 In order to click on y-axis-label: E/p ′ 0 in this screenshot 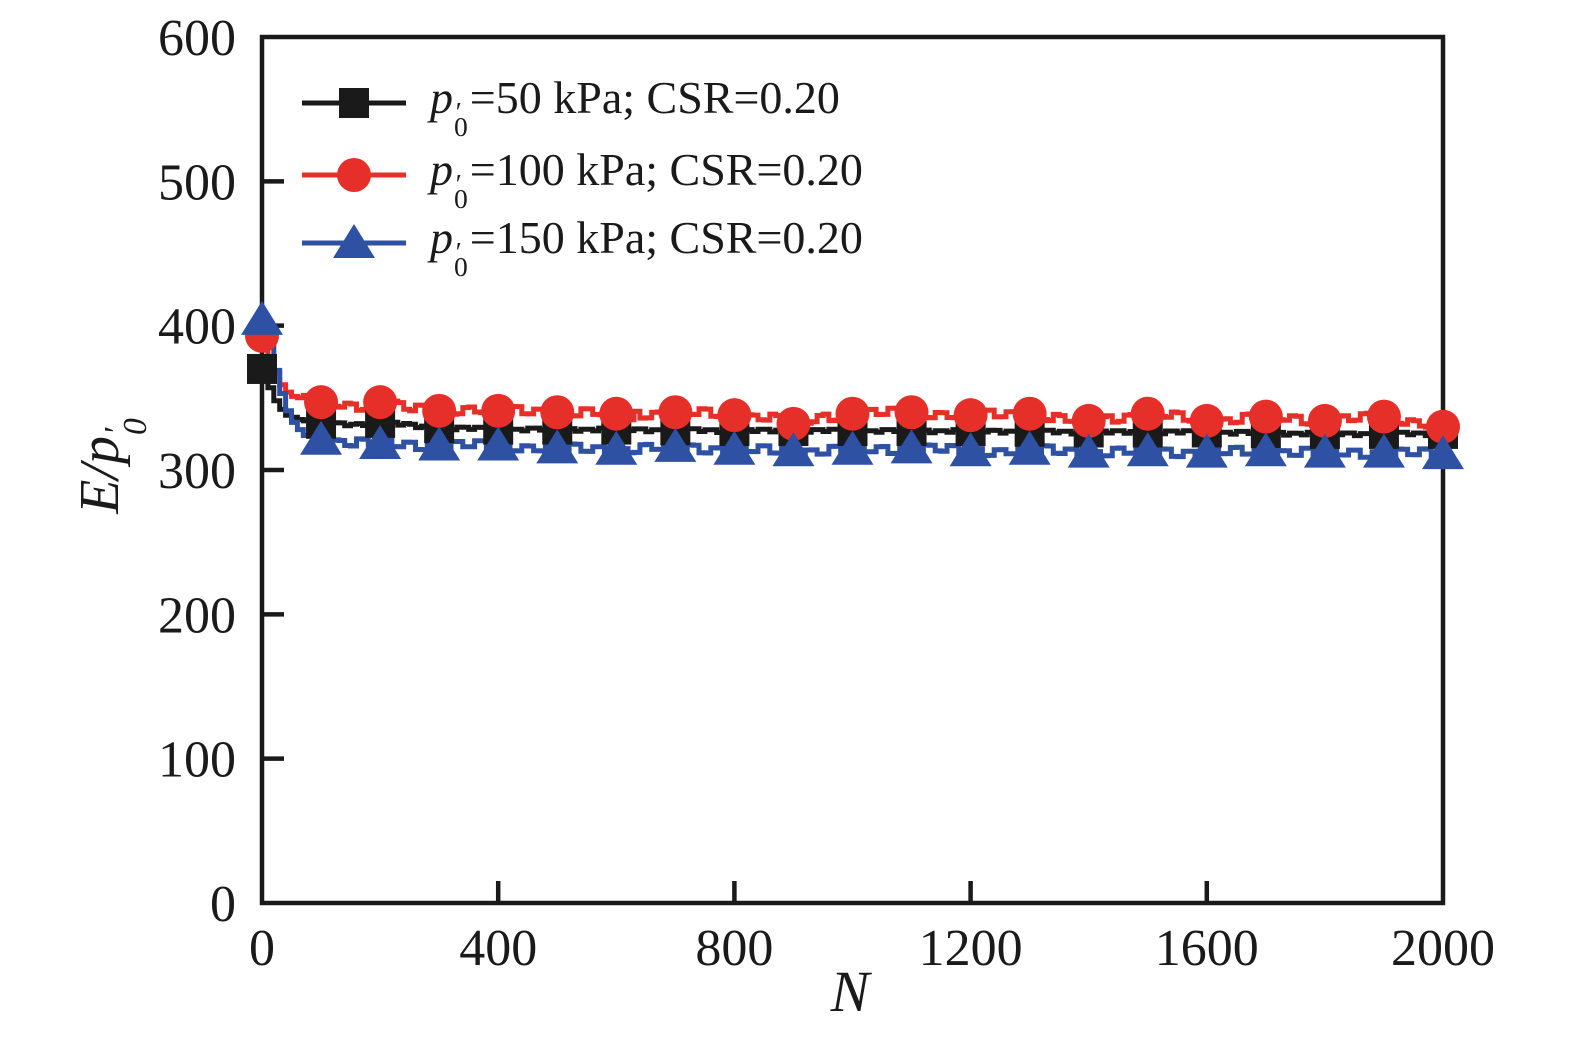, I will do `click(111, 466)`.